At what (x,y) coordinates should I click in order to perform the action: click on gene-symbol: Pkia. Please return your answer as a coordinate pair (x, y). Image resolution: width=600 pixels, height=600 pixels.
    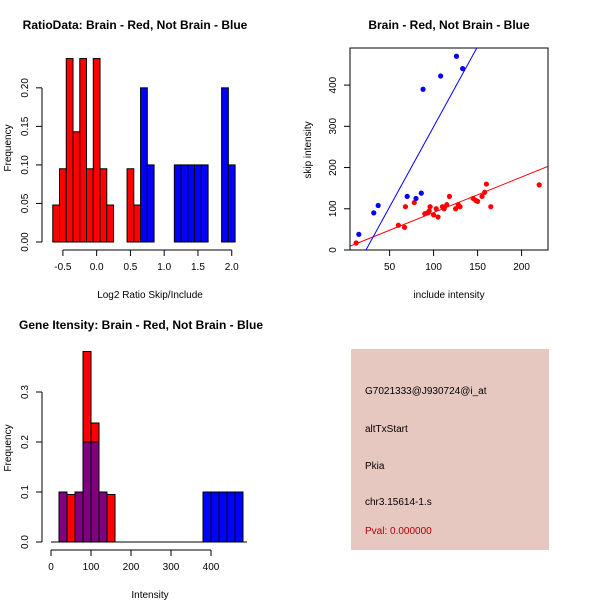
    Looking at the image, I should click on (375, 466).